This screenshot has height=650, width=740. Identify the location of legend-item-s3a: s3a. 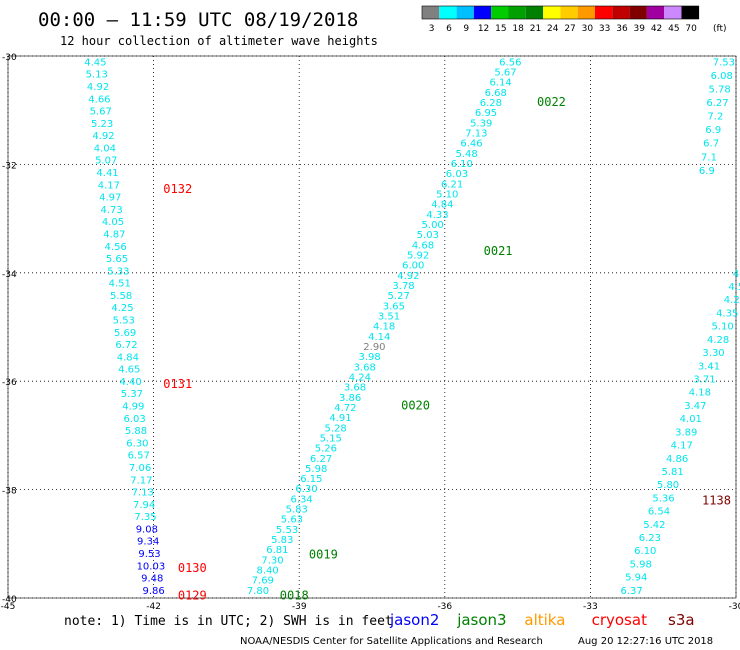
(681, 620).